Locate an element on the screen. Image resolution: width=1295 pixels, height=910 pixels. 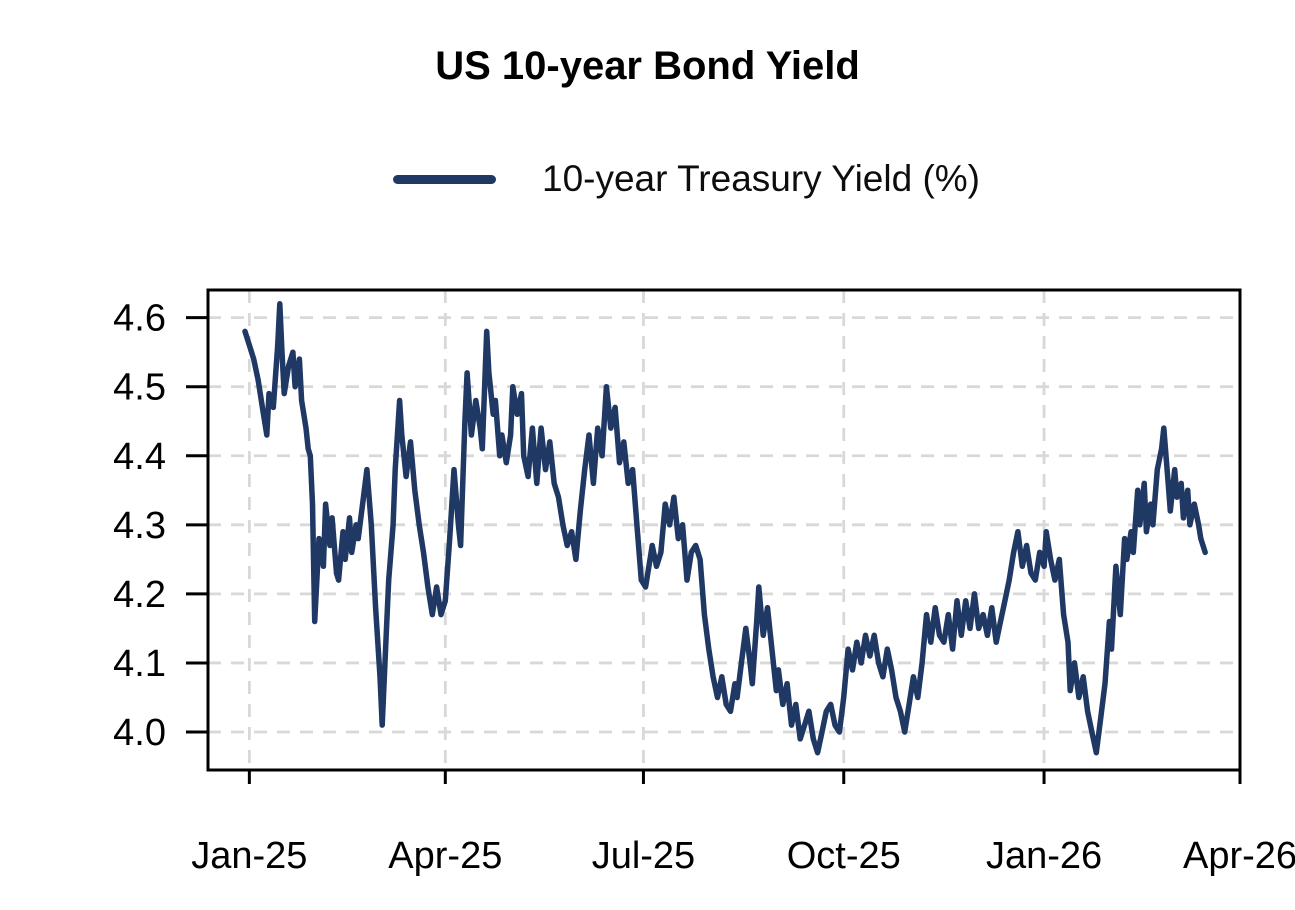
legend: 10-year Treasury Yield (%) is located at coordinates (686, 179).